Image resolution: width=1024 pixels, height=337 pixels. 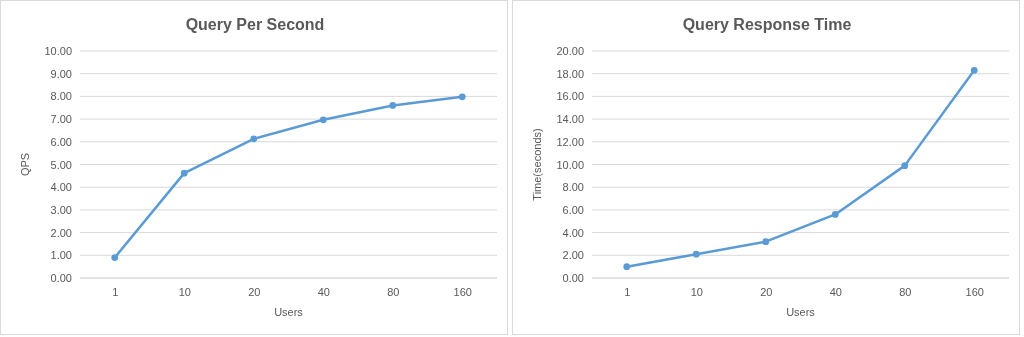 I want to click on y-tick-label: 20.00, so click(x=570, y=51).